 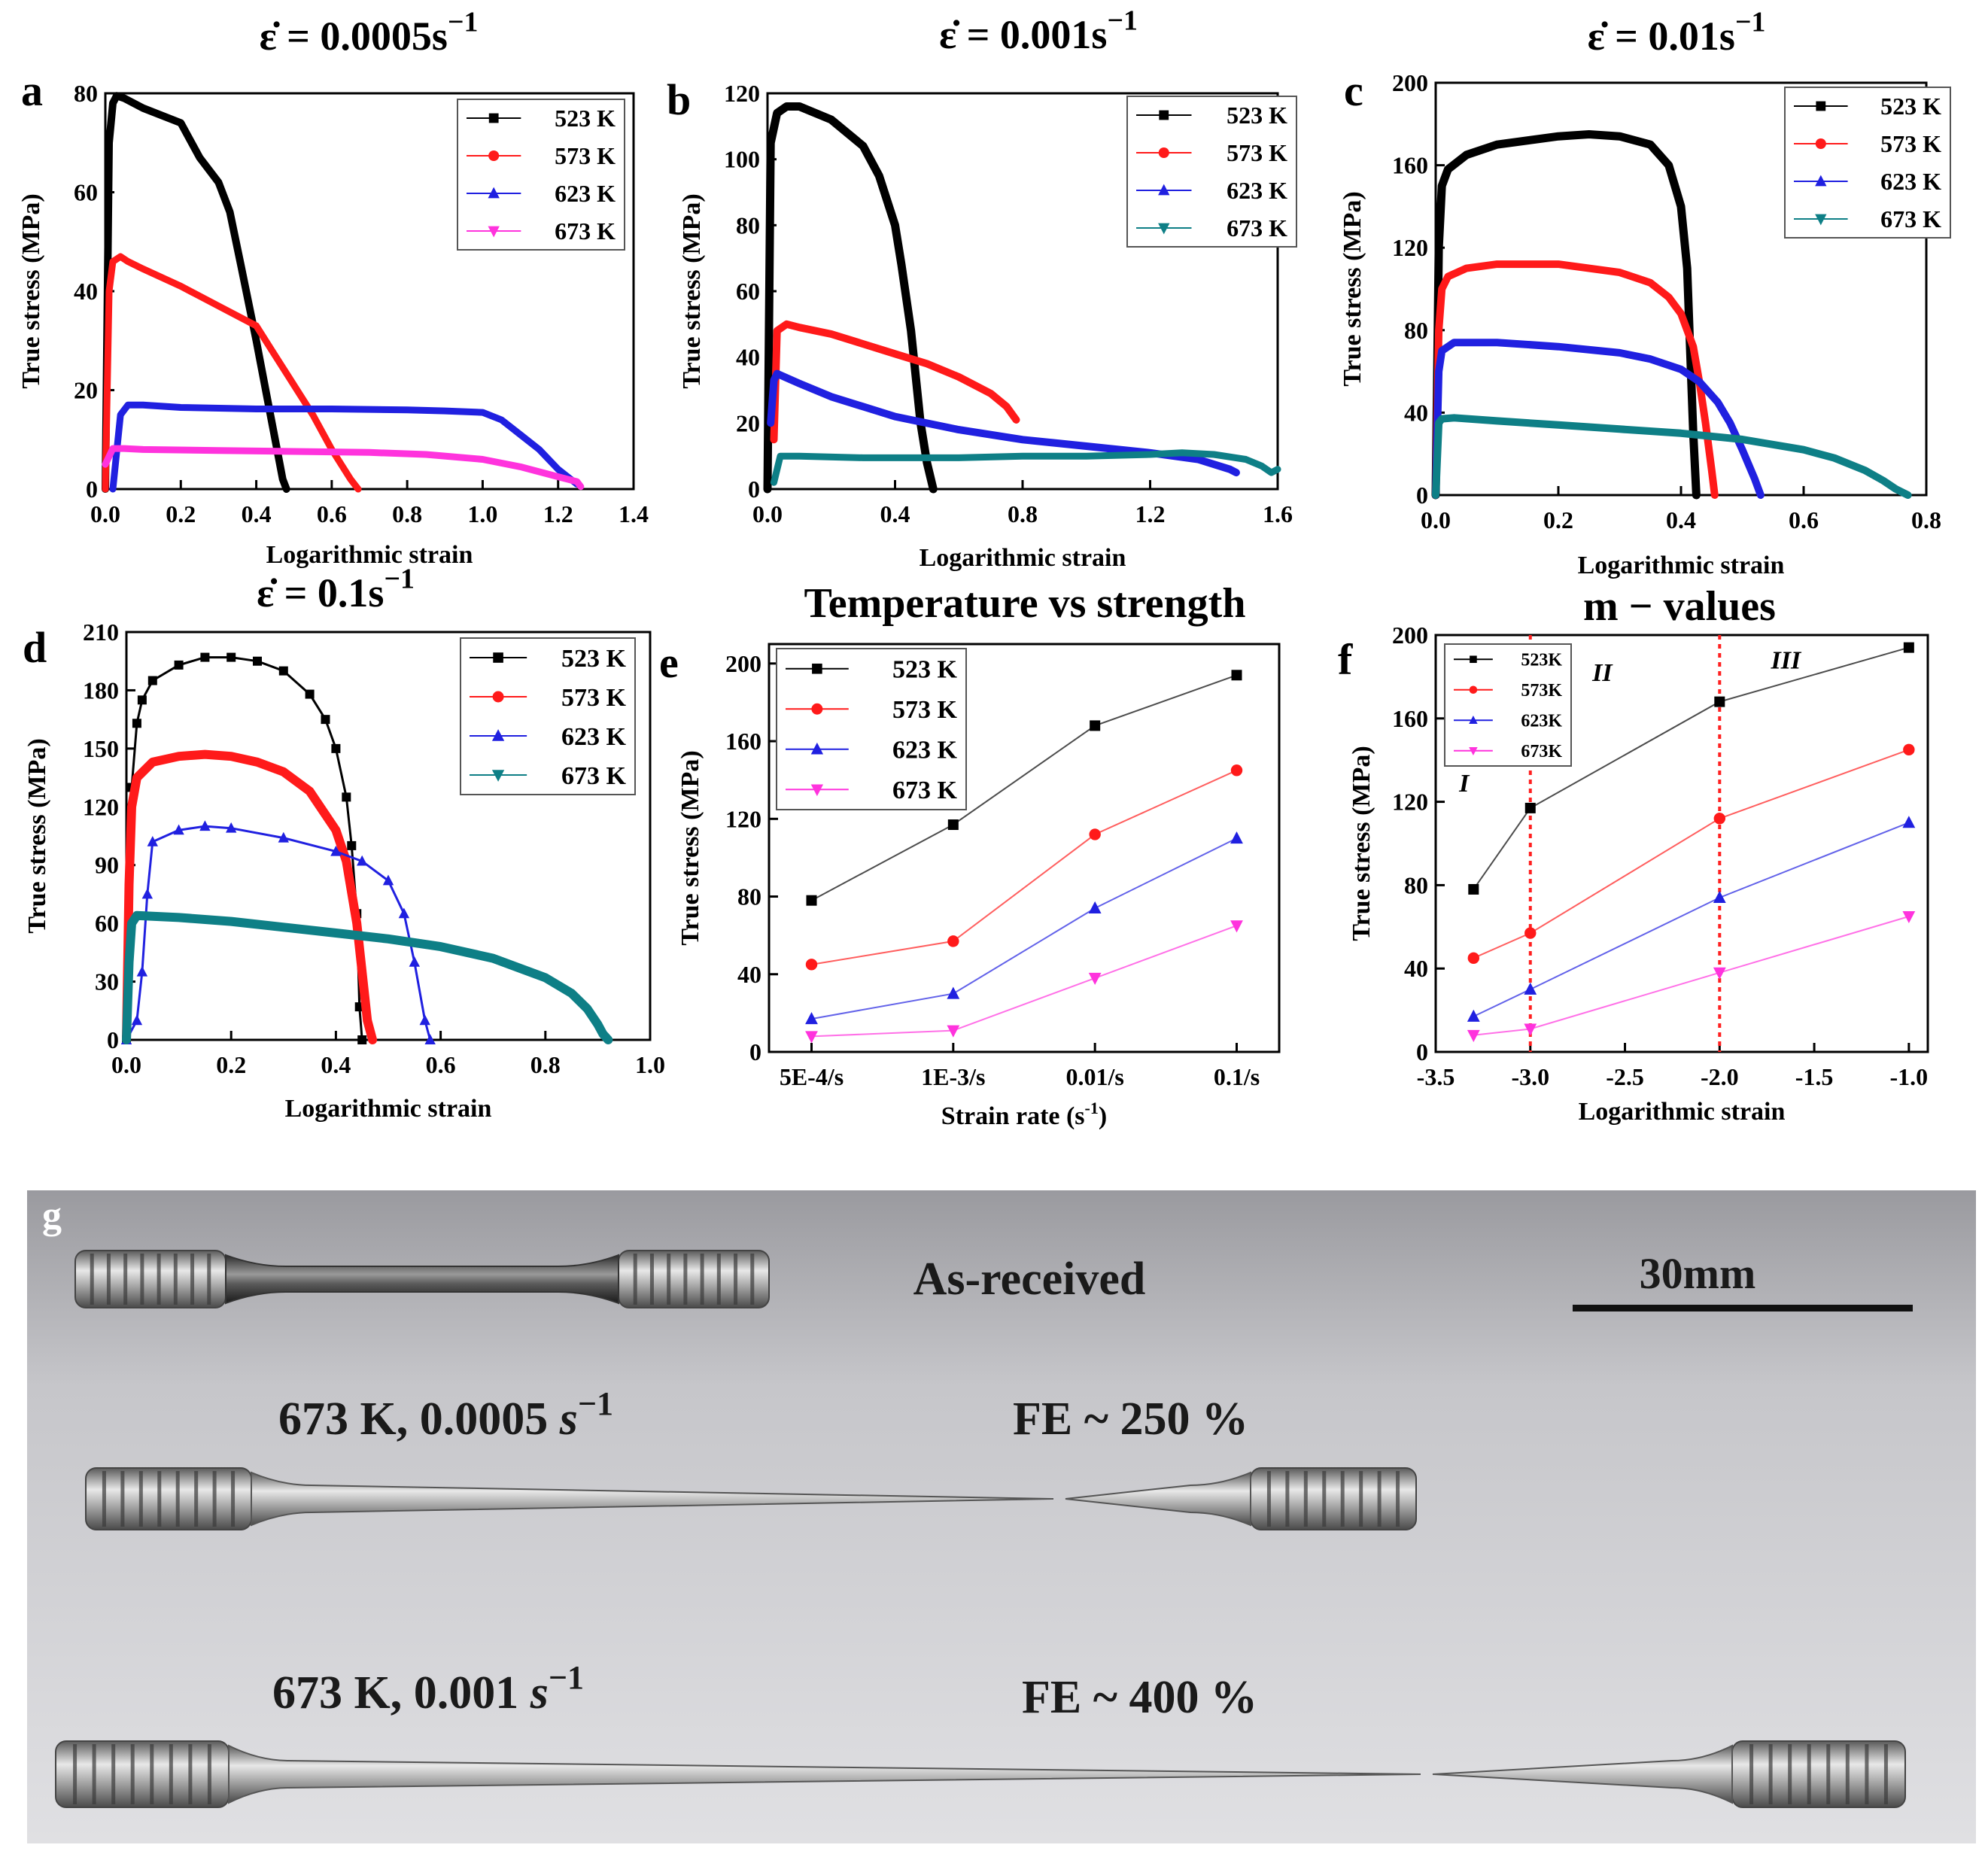 I want to click on chart-title-e: Temperature vs strength, so click(x=1025, y=604).